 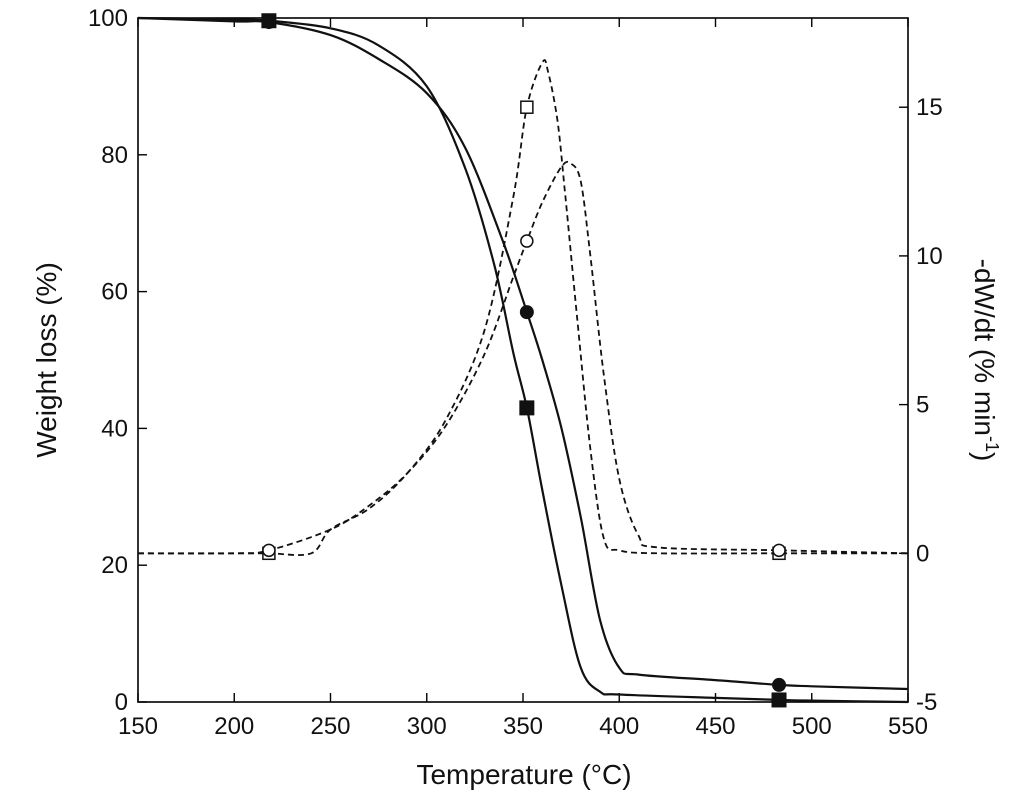 What do you see at coordinates (908, 726) in the screenshot?
I see `x-tick-label: 550` at bounding box center [908, 726].